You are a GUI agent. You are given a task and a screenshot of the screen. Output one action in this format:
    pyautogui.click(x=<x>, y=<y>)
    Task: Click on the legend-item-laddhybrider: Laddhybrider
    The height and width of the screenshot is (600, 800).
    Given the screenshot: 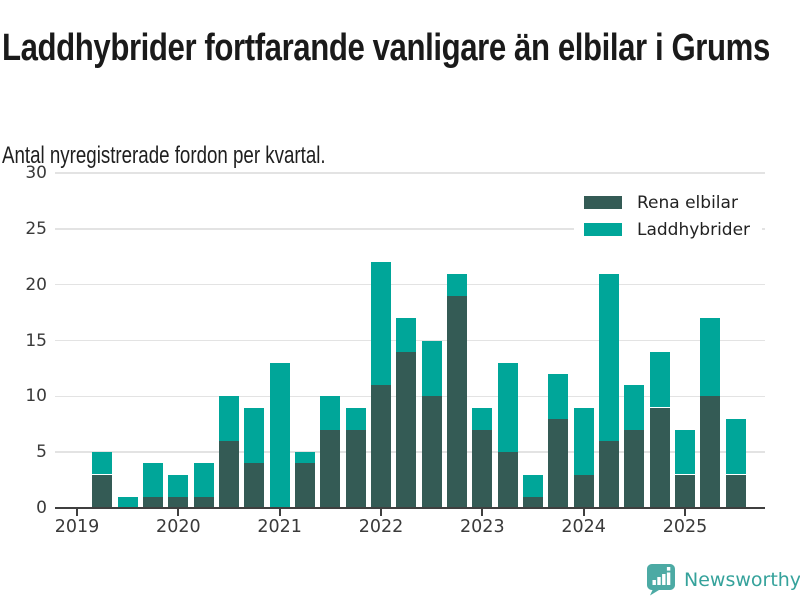 What is the action you would take?
    pyautogui.click(x=667, y=229)
    